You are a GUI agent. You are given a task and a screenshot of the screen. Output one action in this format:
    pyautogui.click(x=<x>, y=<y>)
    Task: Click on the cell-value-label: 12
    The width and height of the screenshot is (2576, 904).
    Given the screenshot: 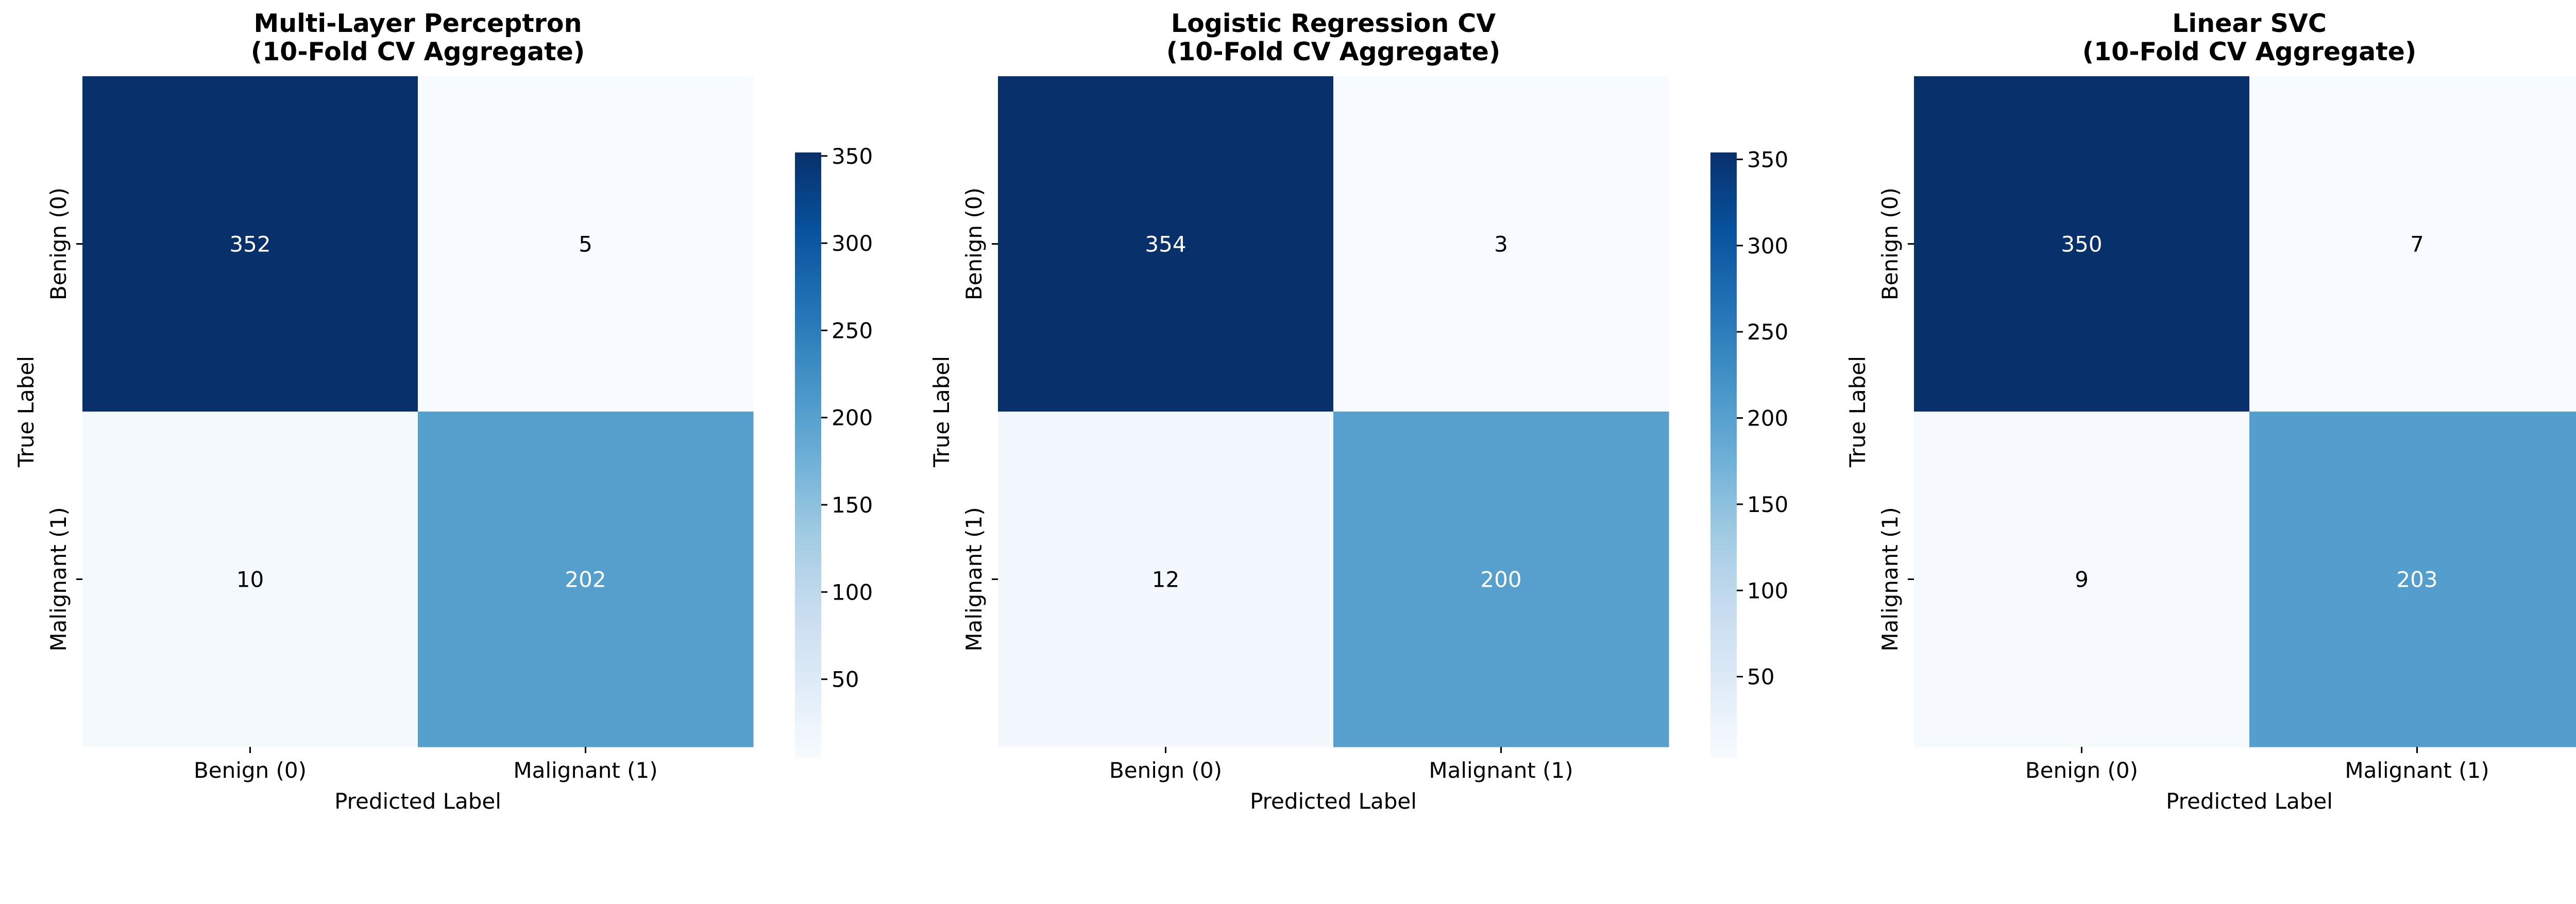 What is the action you would take?
    pyautogui.click(x=1165, y=579)
    